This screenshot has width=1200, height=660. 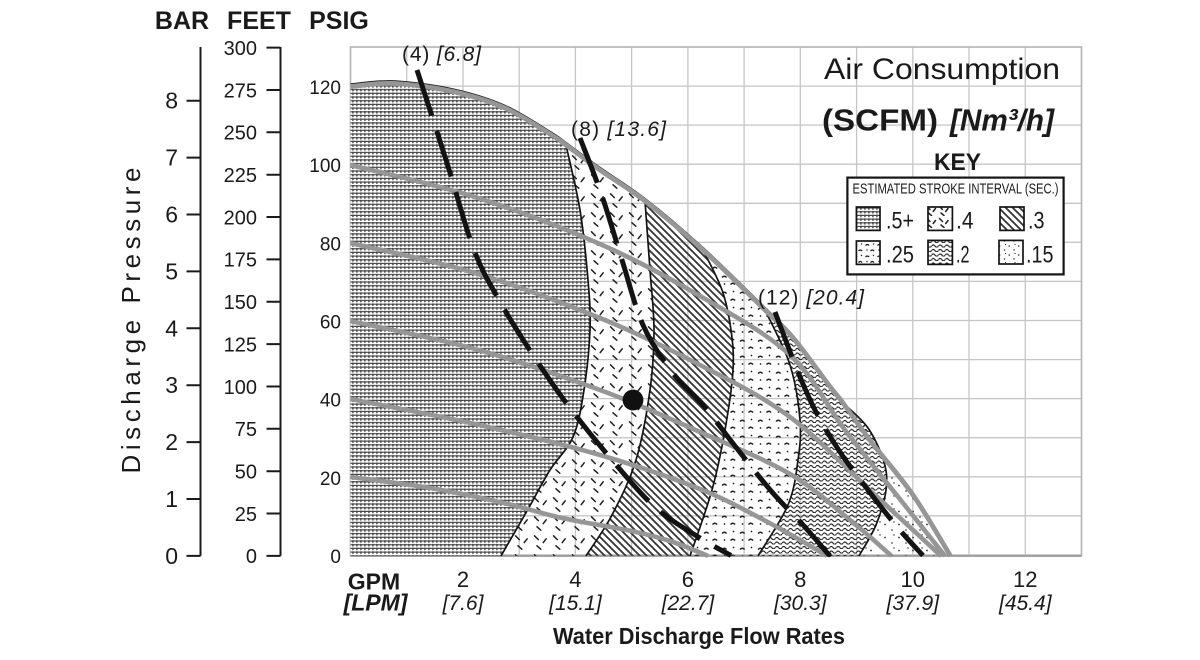 What do you see at coordinates (376, 603) in the screenshot?
I see `svg-text: [LPM]` at bounding box center [376, 603].